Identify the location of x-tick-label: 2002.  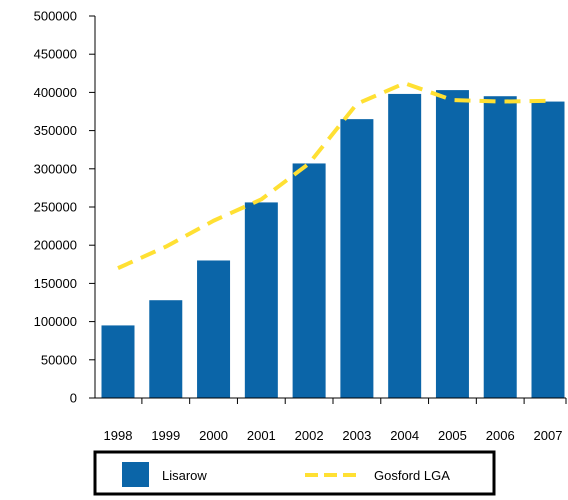
(309, 435).